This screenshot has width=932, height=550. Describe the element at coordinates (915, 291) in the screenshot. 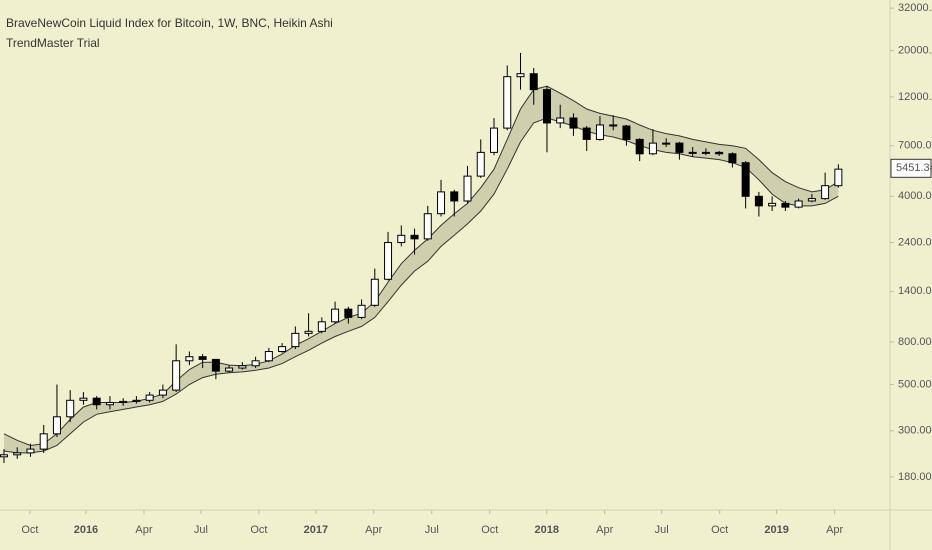

I see `y-tick-label: 1400.00` at that location.